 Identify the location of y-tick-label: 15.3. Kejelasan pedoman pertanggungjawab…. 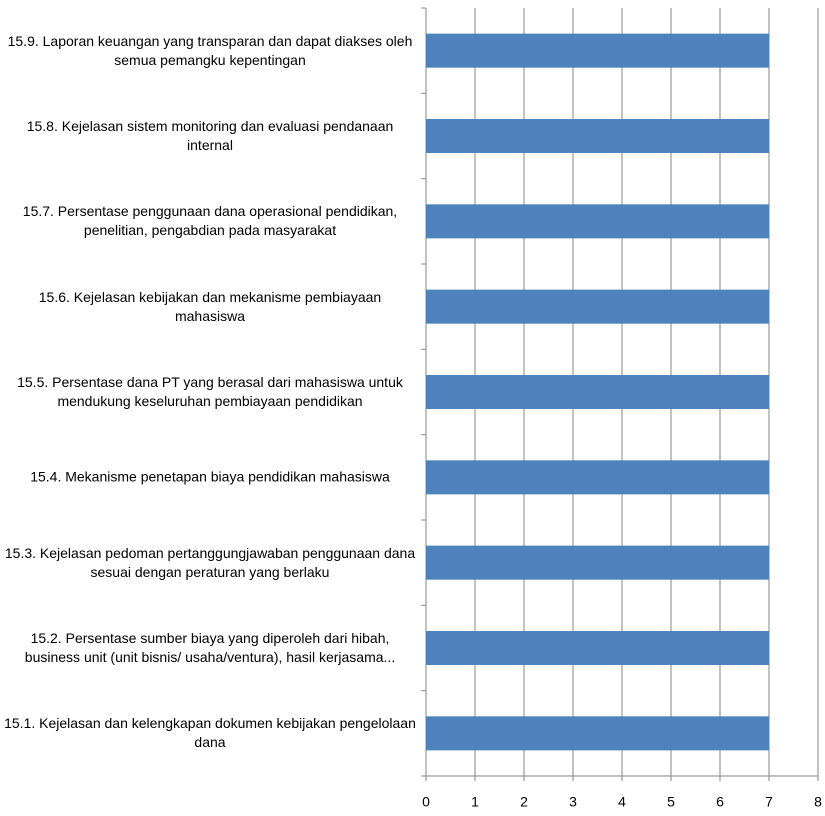
(210, 562).